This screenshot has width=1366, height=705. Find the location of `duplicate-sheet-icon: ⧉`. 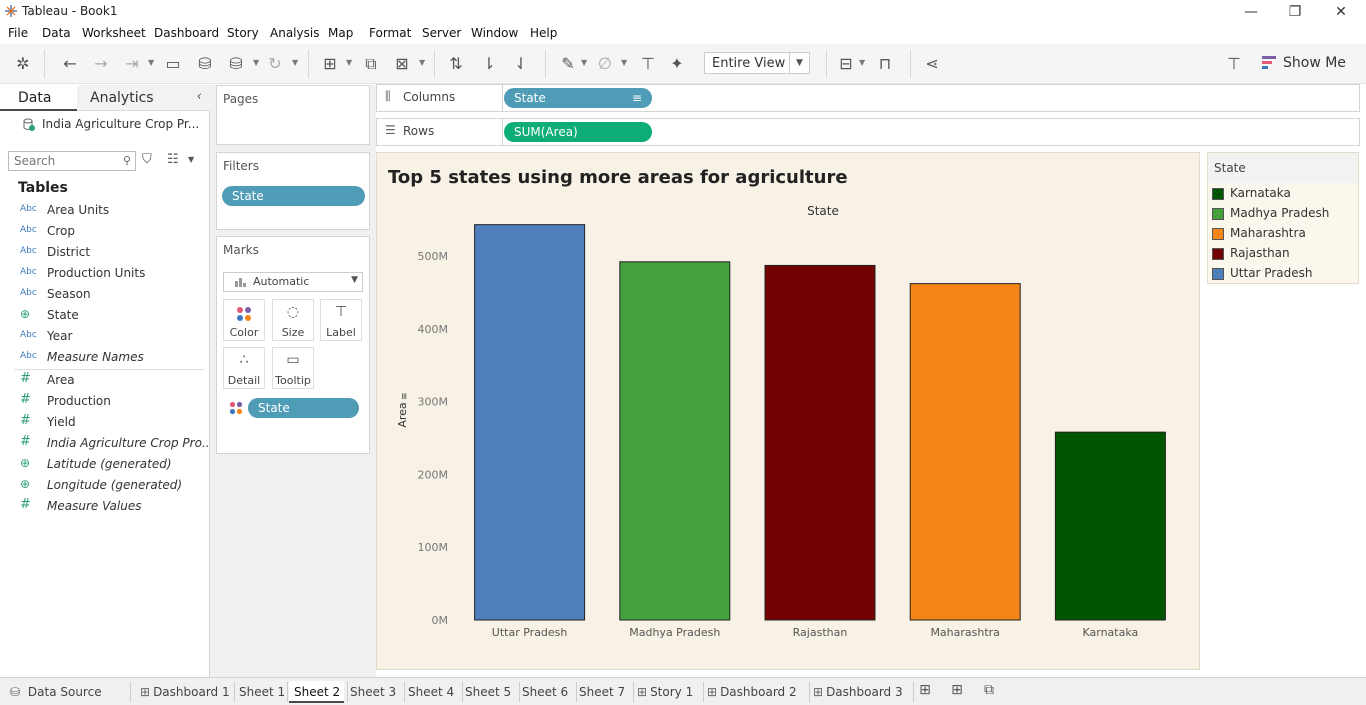

duplicate-sheet-icon: ⧉ is located at coordinates (371, 63).